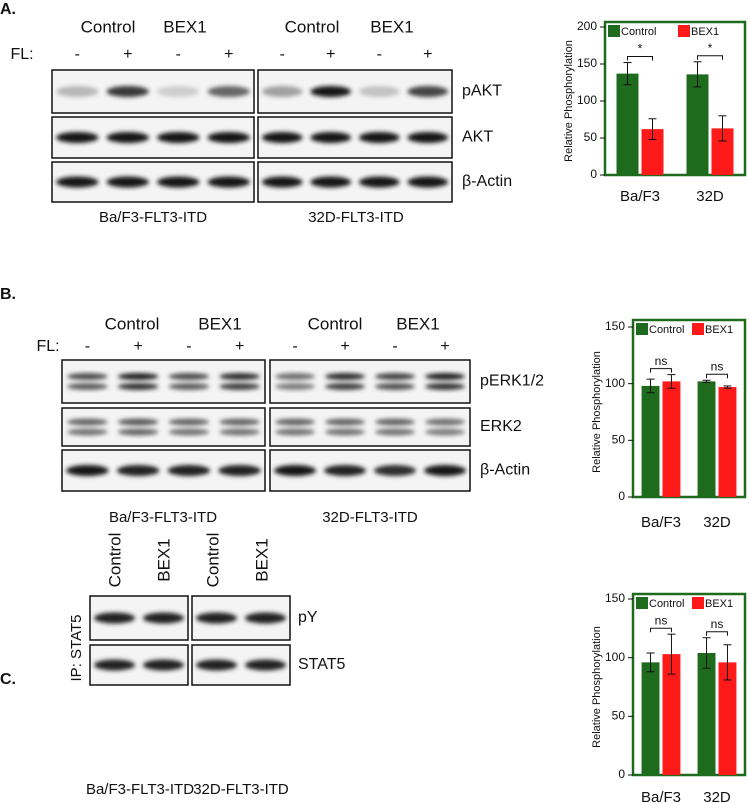  What do you see at coordinates (717, 522) in the screenshot?
I see `x-tick-label: 32D` at bounding box center [717, 522].